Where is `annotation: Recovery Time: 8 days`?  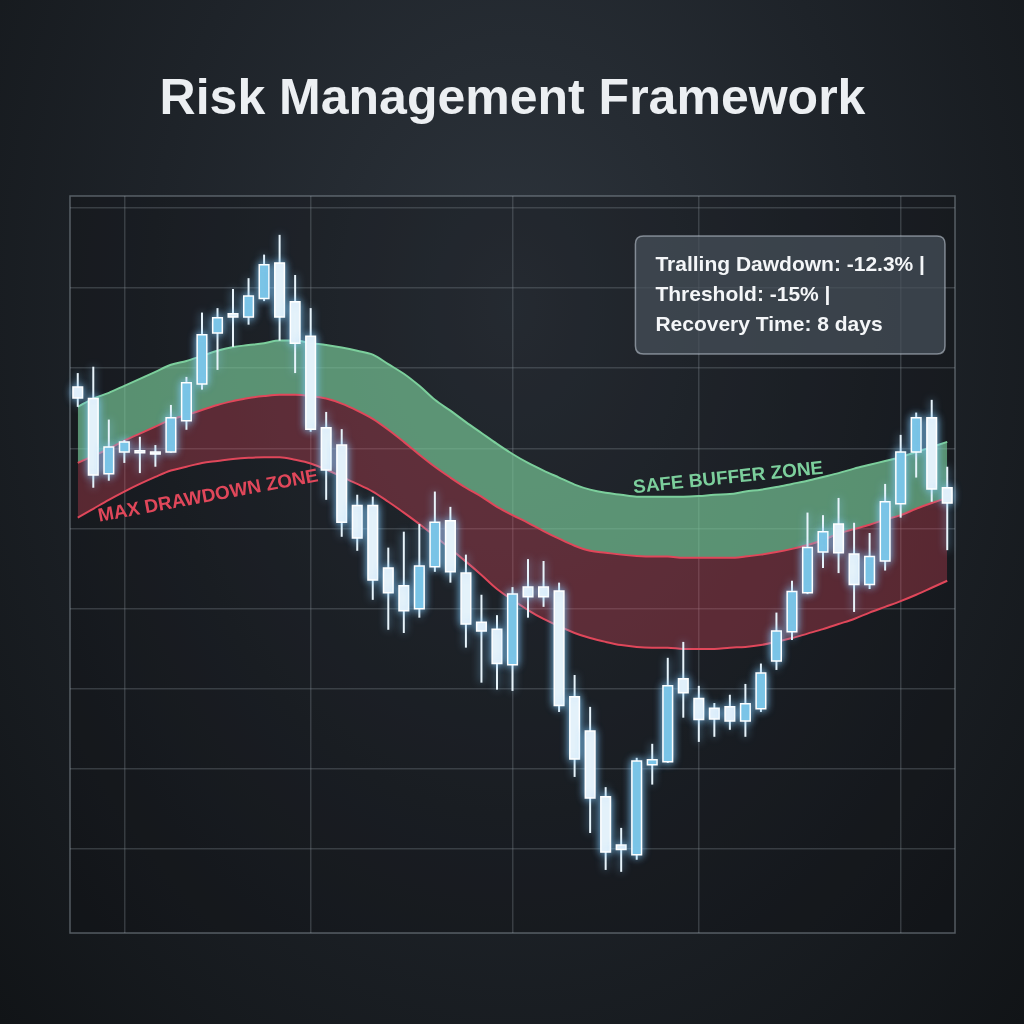
annotation: Recovery Time: 8 days is located at coordinates (769, 323).